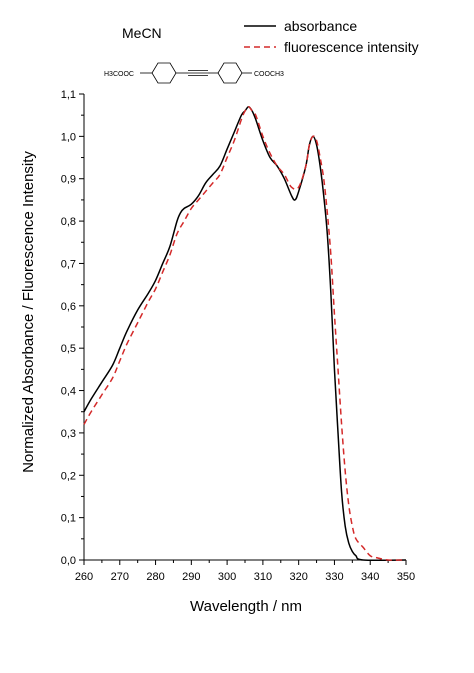  I want to click on x-tick-label: 320, so click(298, 577).